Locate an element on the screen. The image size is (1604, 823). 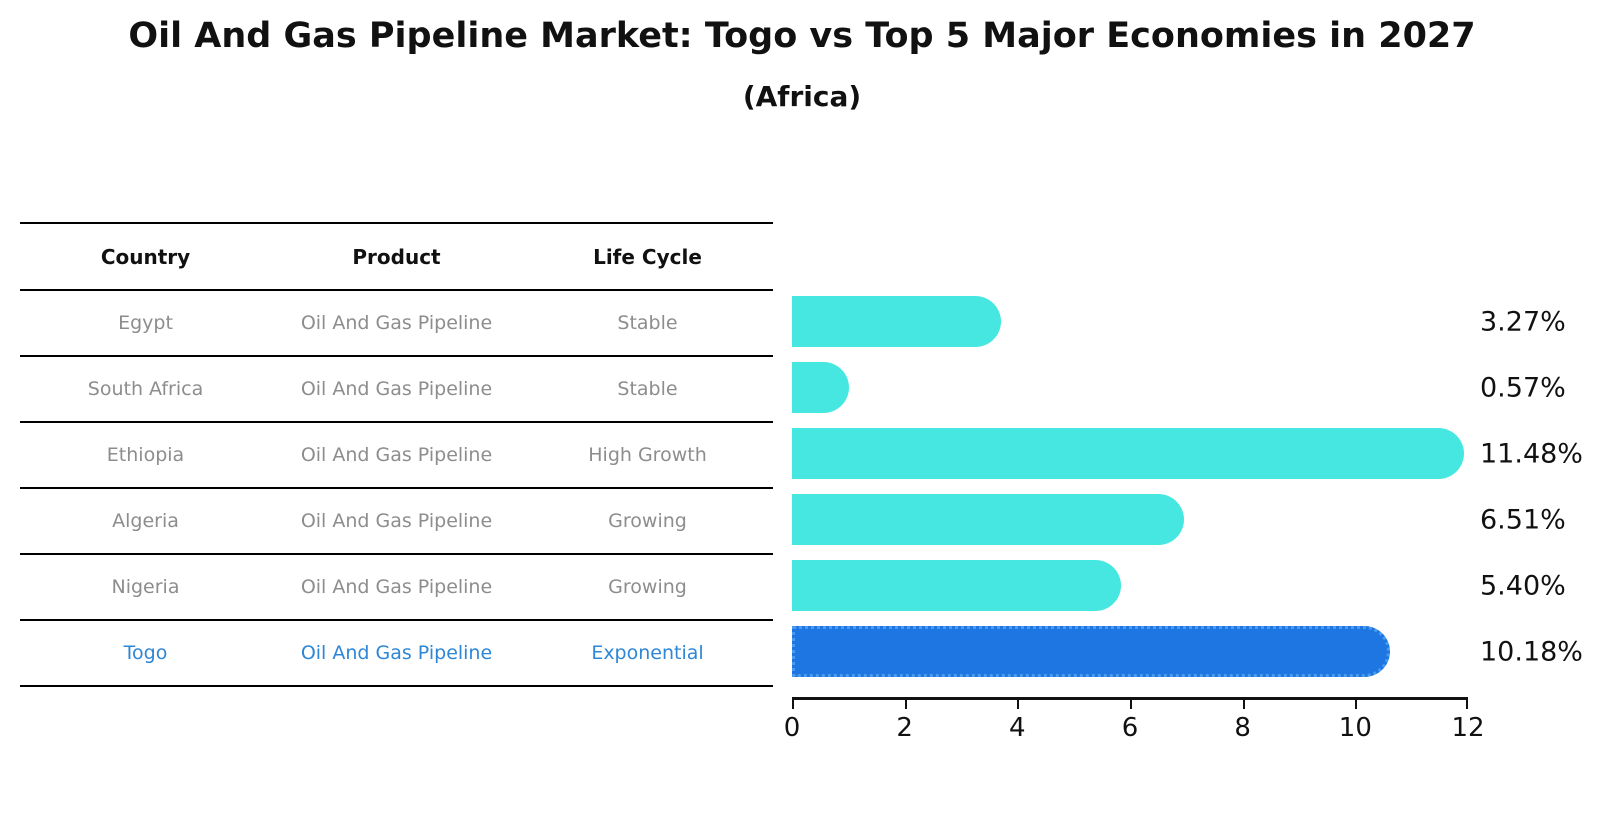
x-tick-label-4: 4 is located at coordinates (1017, 728).